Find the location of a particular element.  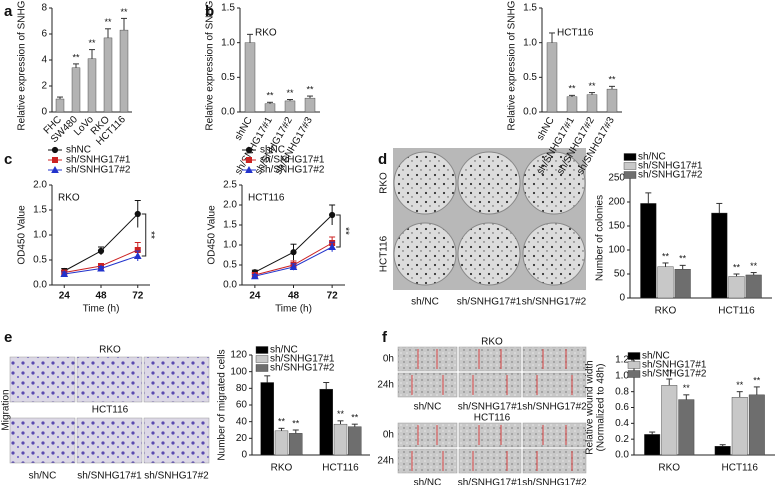

panel-letter: c is located at coordinates (8, 159).